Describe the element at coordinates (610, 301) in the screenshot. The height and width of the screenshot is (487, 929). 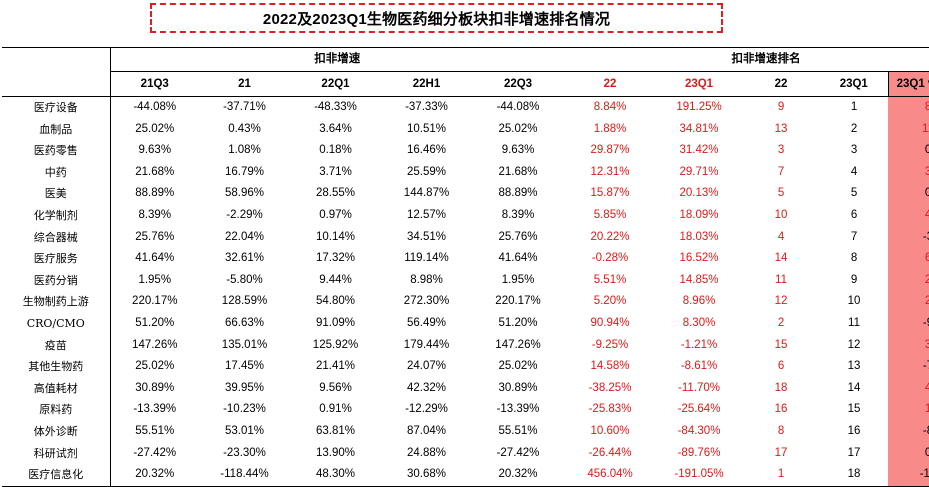
I see `growth-cell-highlight: 5.20%` at that location.